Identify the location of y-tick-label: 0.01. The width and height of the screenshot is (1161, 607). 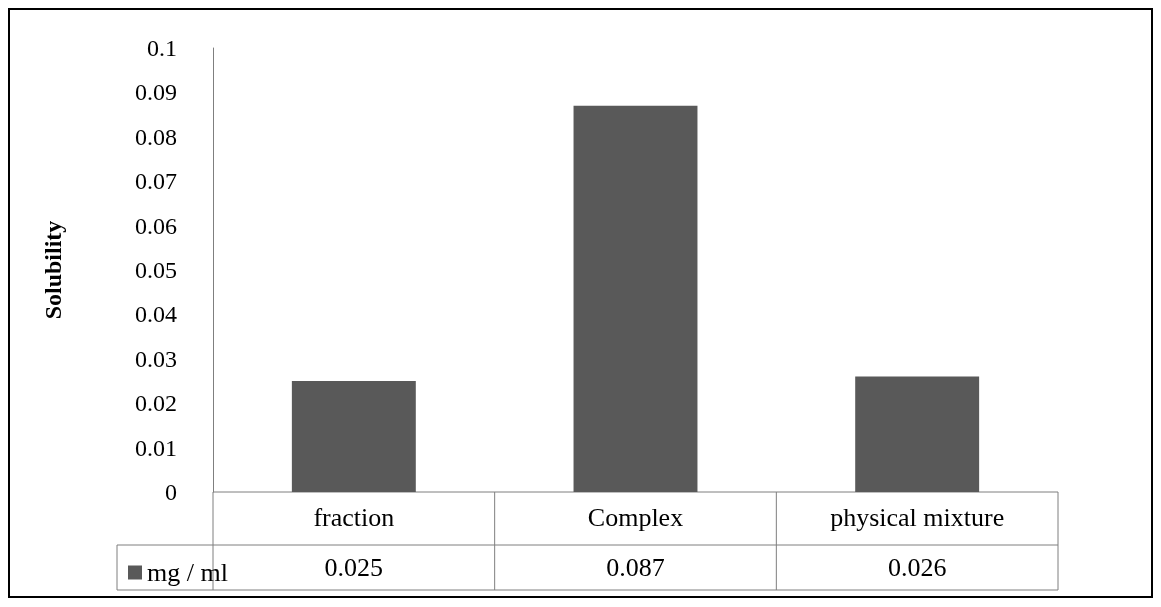
(156, 447).